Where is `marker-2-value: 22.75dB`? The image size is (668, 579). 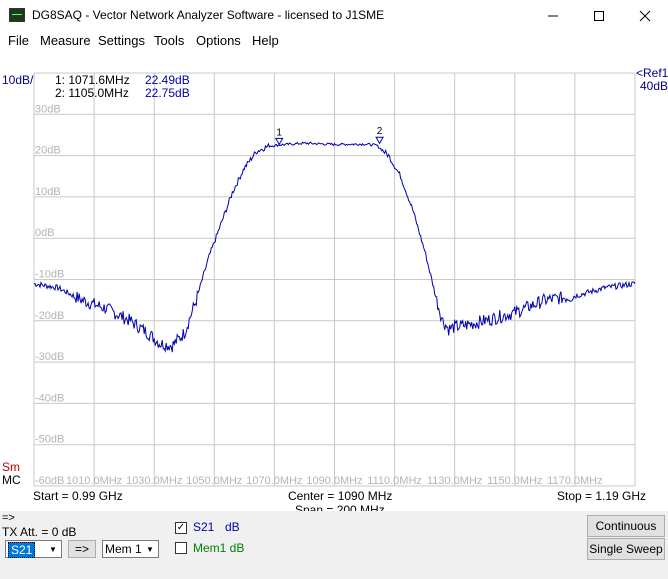
marker-2-value: 22.75dB is located at coordinates (167, 93).